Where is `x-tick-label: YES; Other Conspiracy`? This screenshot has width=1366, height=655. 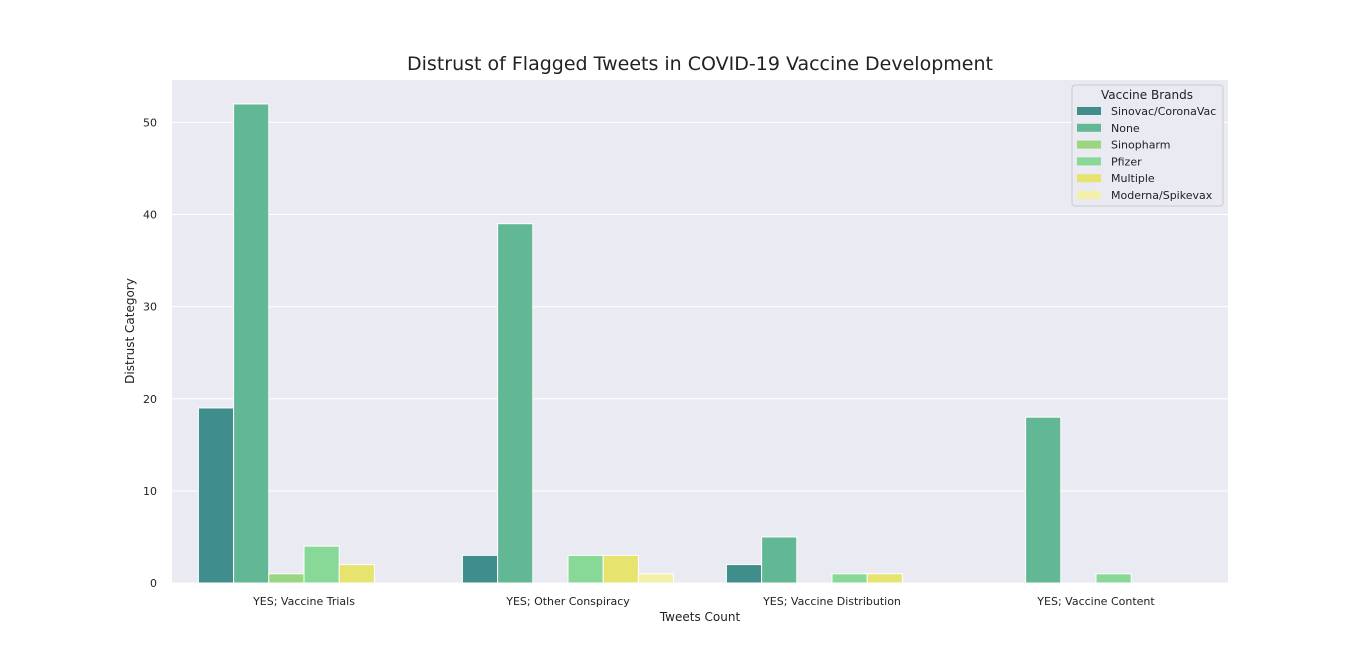 x-tick-label: YES; Other Conspiracy is located at coordinates (567, 601).